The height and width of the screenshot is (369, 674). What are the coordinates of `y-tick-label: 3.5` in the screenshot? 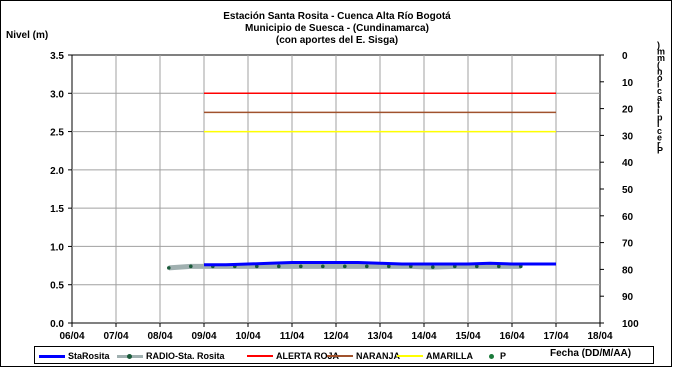 It's located at (57, 56).